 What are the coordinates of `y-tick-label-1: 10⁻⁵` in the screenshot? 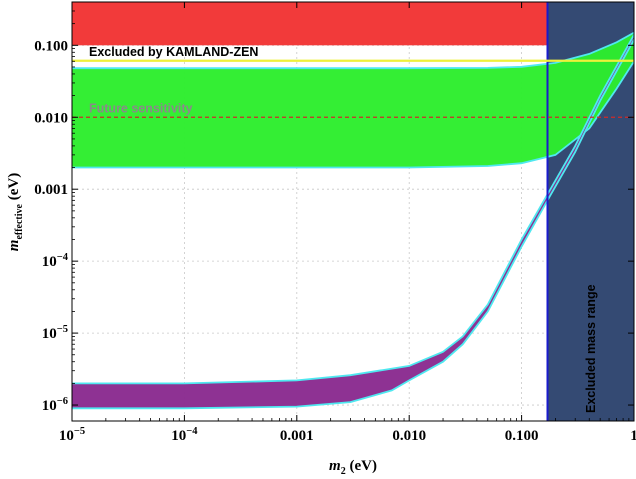 It's located at (55, 333).